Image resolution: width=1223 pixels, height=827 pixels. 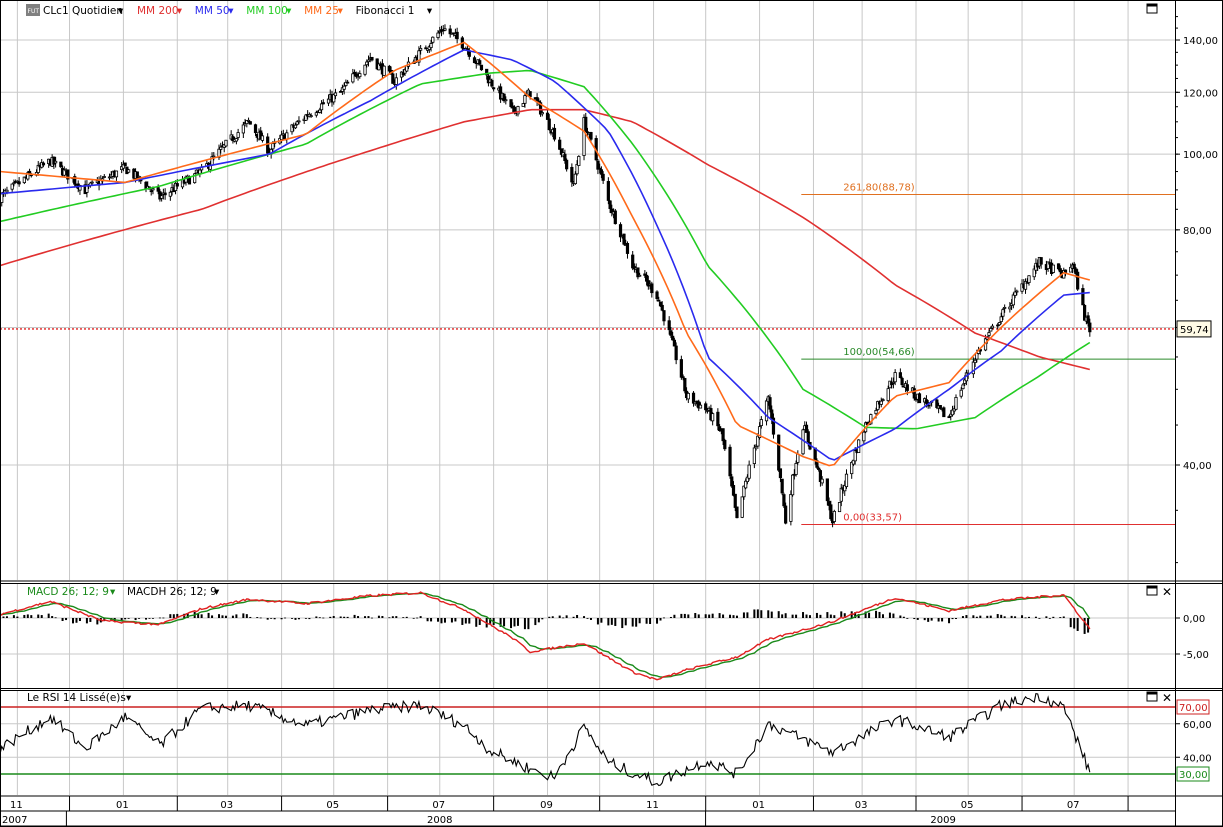 What do you see at coordinates (1200, 41) in the screenshot?
I see `y-tick-label: 140,00` at bounding box center [1200, 41].